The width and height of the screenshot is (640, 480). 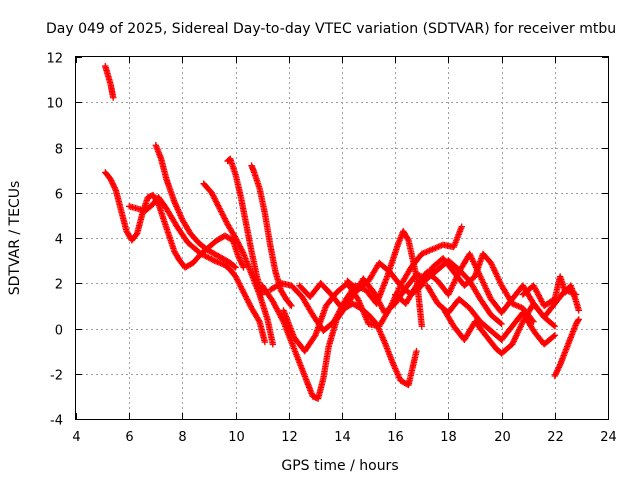 I want to click on x-tick-label: 16, so click(x=395, y=437).